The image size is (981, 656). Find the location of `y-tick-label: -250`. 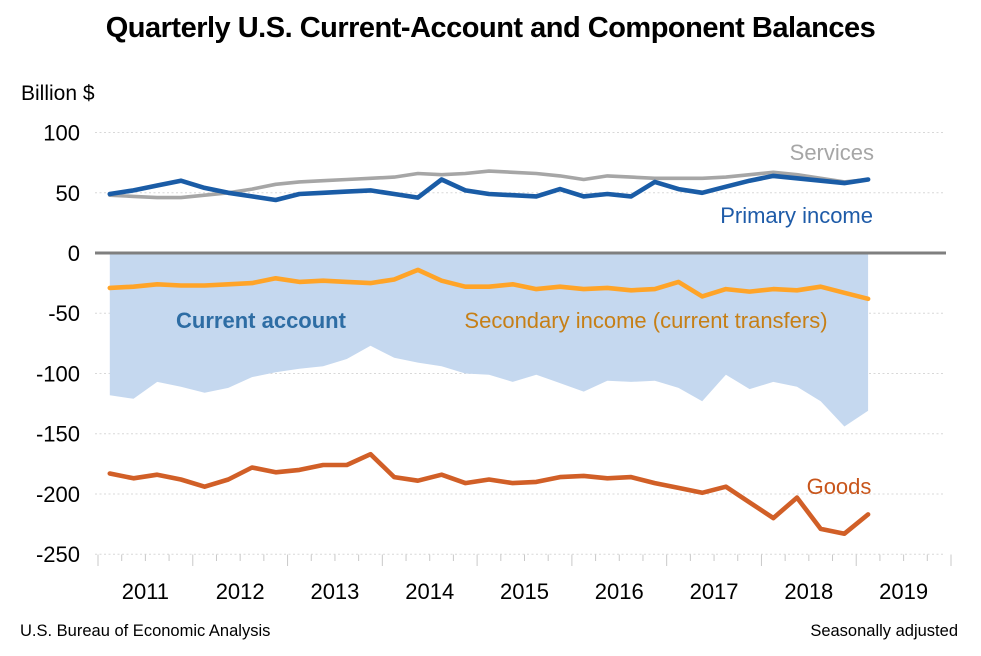

y-tick-label: -250 is located at coordinates (58, 554).